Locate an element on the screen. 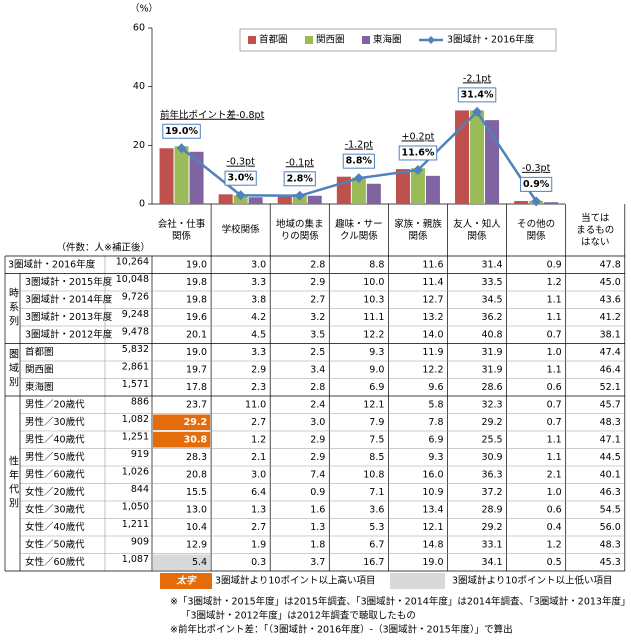 This screenshot has height=640, width=631. cell: 40.1 is located at coordinates (610, 474).